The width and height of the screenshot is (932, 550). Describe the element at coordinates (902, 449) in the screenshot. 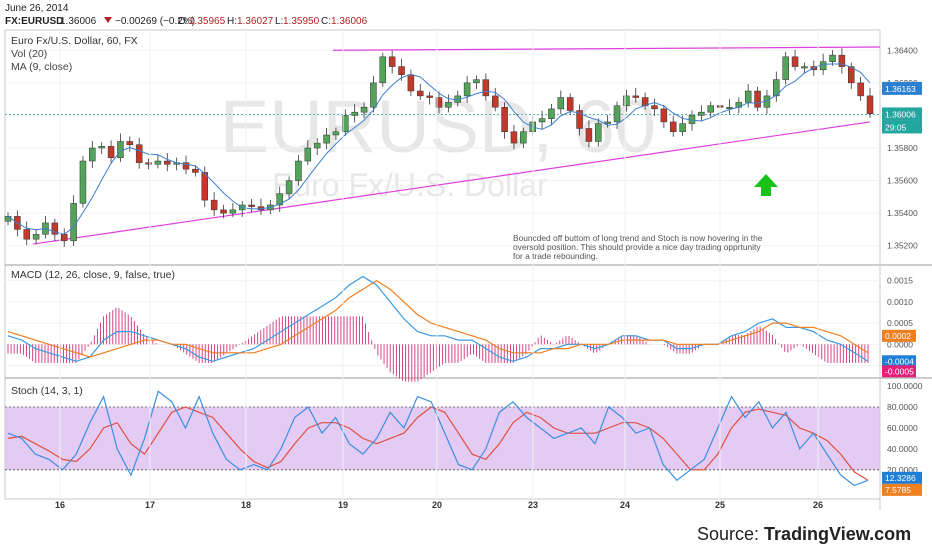

I see `stoch-tick-label: 40.0000` at that location.